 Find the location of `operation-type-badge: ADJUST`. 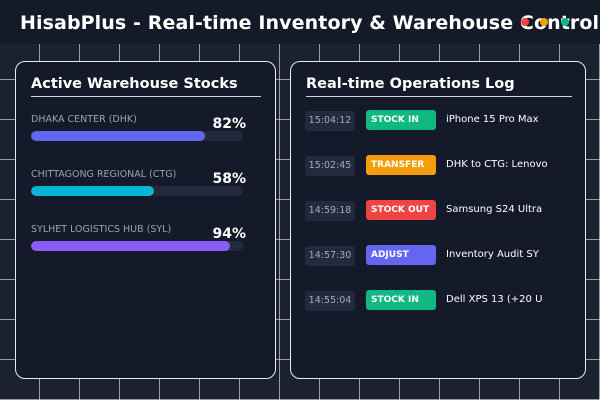

operation-type-badge: ADJUST is located at coordinates (401, 255).